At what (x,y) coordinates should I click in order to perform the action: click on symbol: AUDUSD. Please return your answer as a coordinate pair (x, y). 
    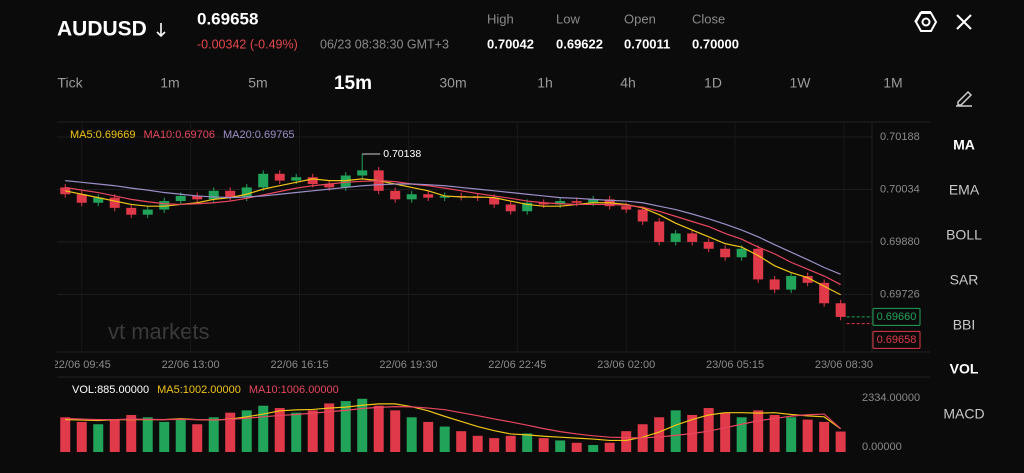
    Looking at the image, I should click on (102, 29).